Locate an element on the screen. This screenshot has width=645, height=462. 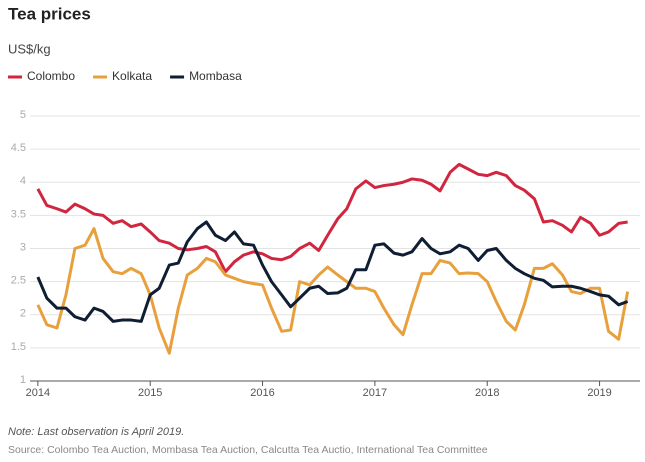
y-tick-label: 3.5 is located at coordinates (18, 214).